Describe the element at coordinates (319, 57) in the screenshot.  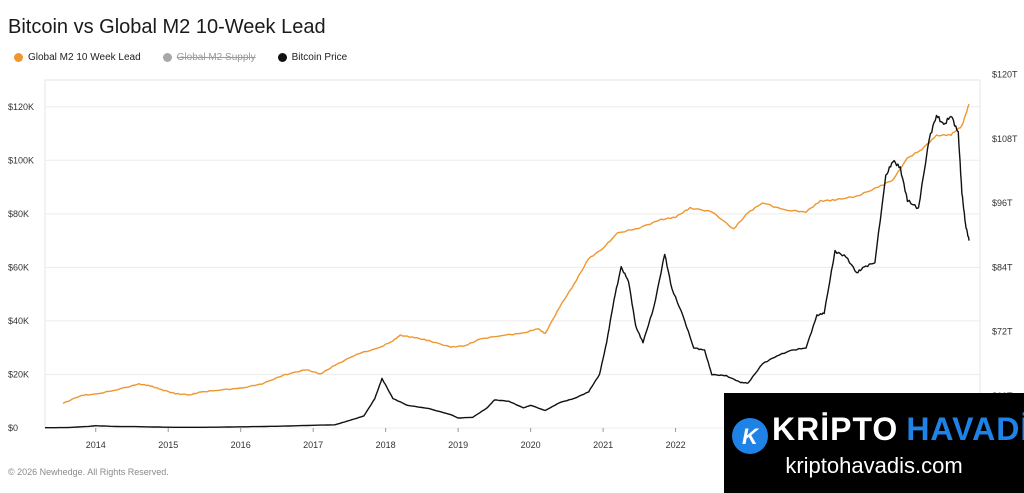
I see `legend-label: Bitcoin Price` at that location.